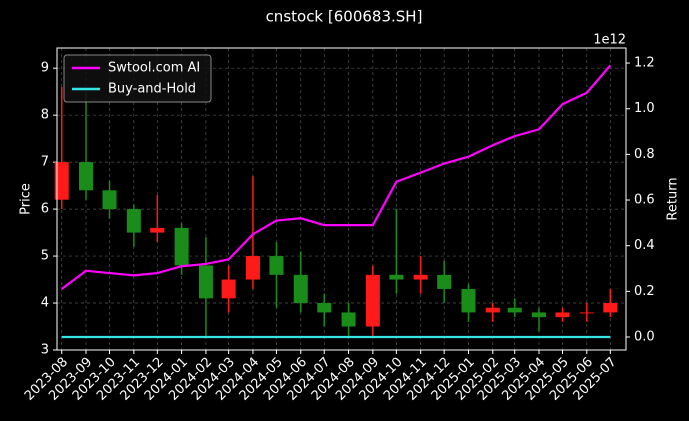 Image resolution: width=689 pixels, height=421 pixels. Describe the element at coordinates (644, 108) in the screenshot. I see `y2-tick-label: 1.0` at that location.